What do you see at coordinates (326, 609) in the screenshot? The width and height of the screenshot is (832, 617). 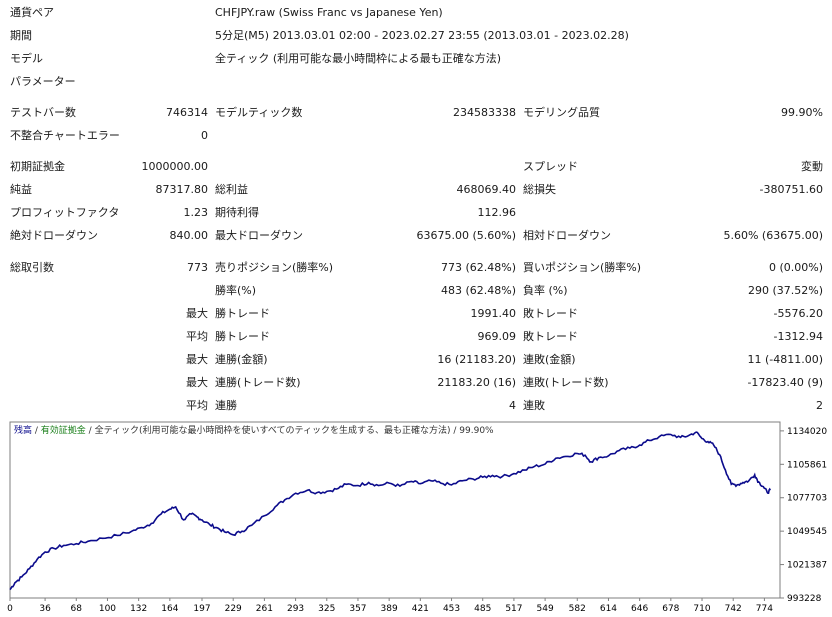 I see `x-tick-label: 325` at bounding box center [326, 609].